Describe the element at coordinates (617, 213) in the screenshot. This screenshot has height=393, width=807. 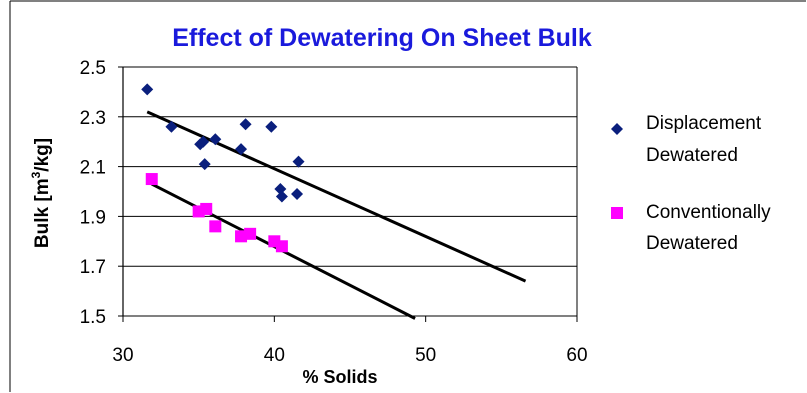
I see `legend-marker-conventional` at that location.